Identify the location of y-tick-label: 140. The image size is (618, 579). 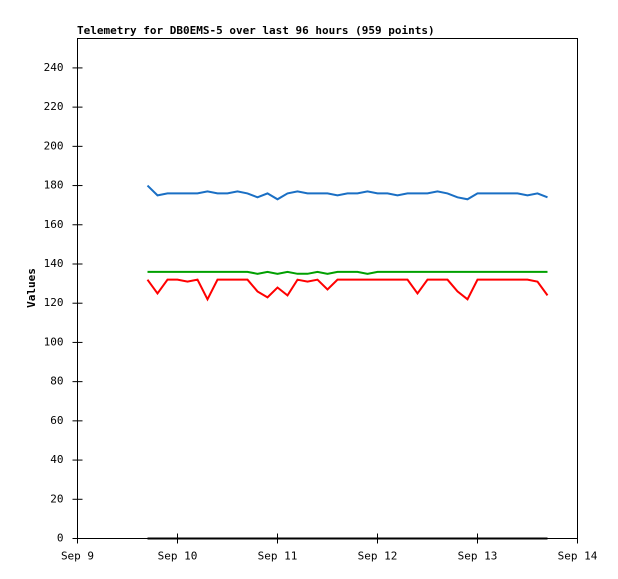
(54, 263).